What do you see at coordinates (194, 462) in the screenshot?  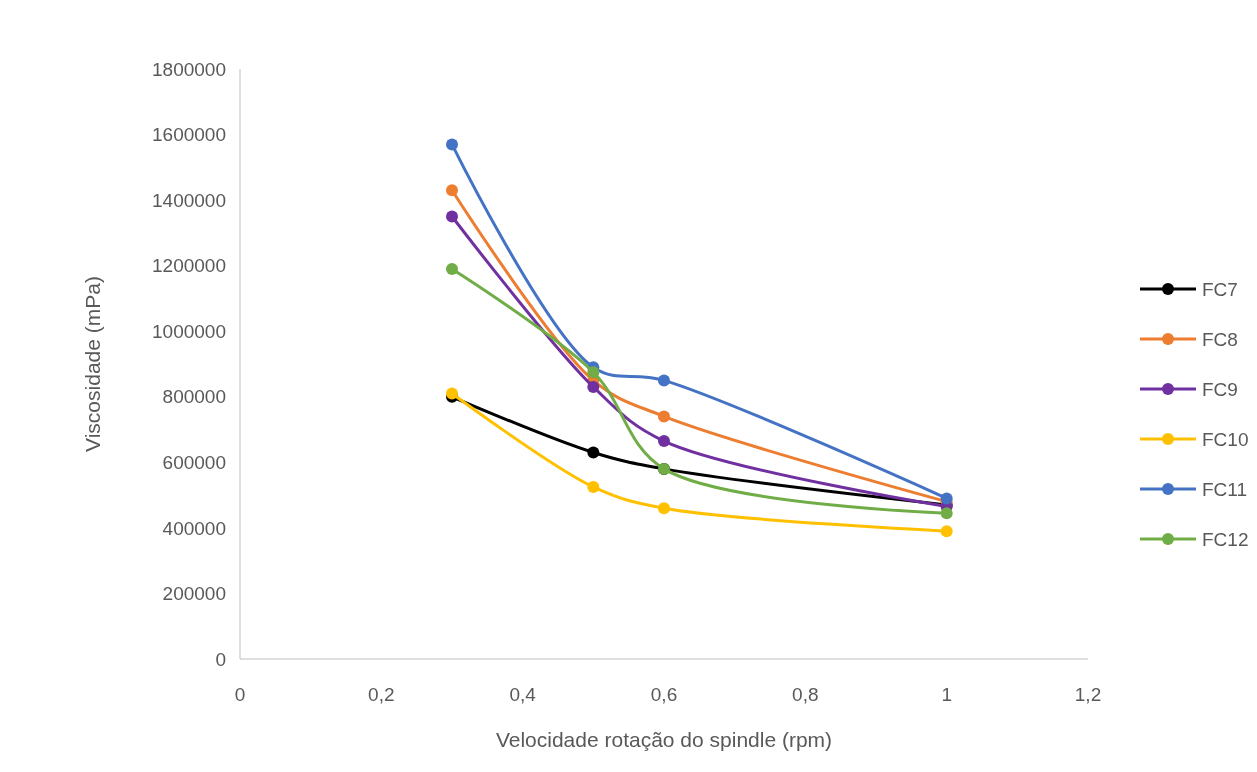 I see `y-tick-label: 600000` at bounding box center [194, 462].